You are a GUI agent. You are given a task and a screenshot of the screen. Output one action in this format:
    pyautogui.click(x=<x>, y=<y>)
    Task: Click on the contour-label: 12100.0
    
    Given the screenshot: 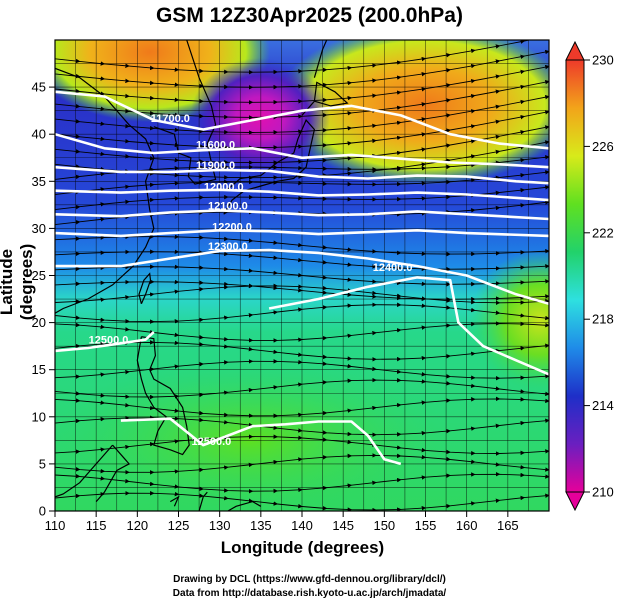 What is the action you would take?
    pyautogui.click(x=228, y=207)
    